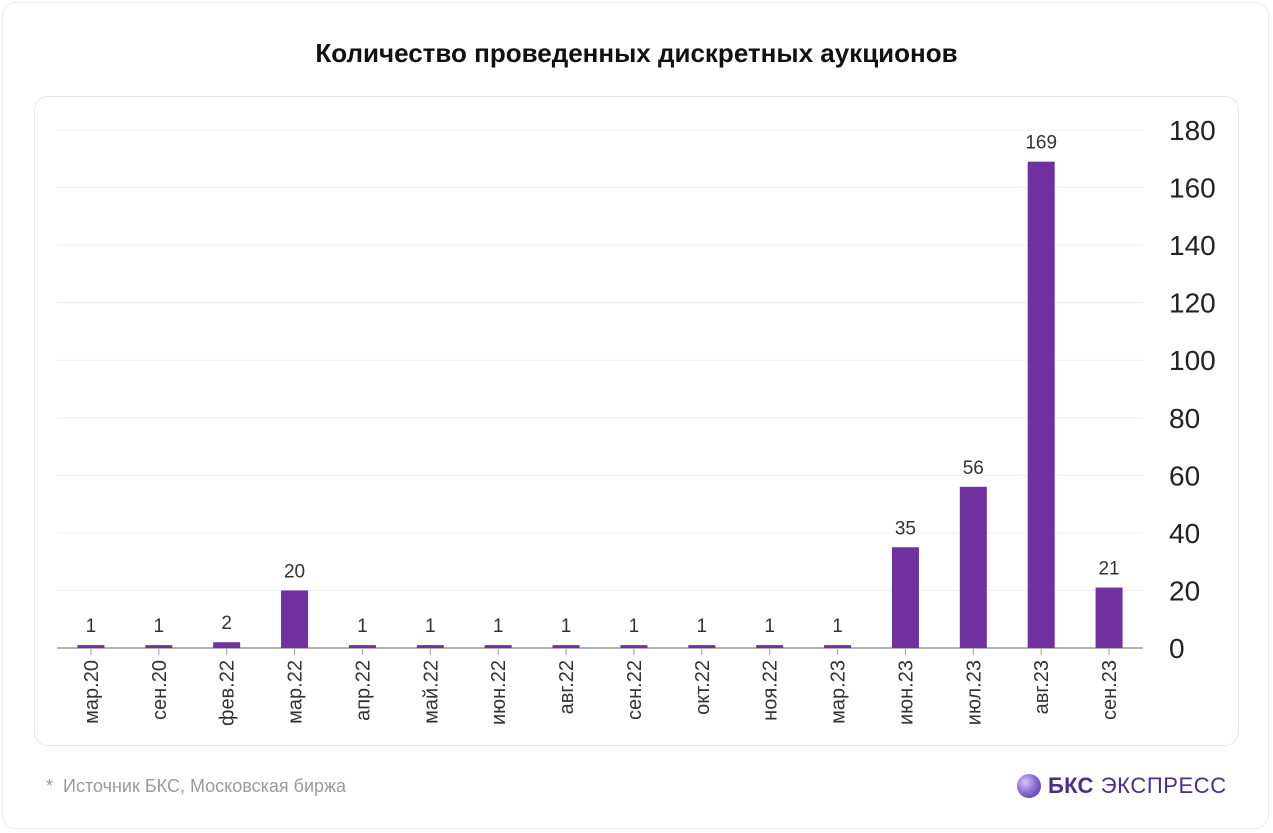 Image resolution: width=1273 pixels, height=833 pixels. Describe the element at coordinates (294, 571) in the screenshot. I see `data-label: 20` at that location.